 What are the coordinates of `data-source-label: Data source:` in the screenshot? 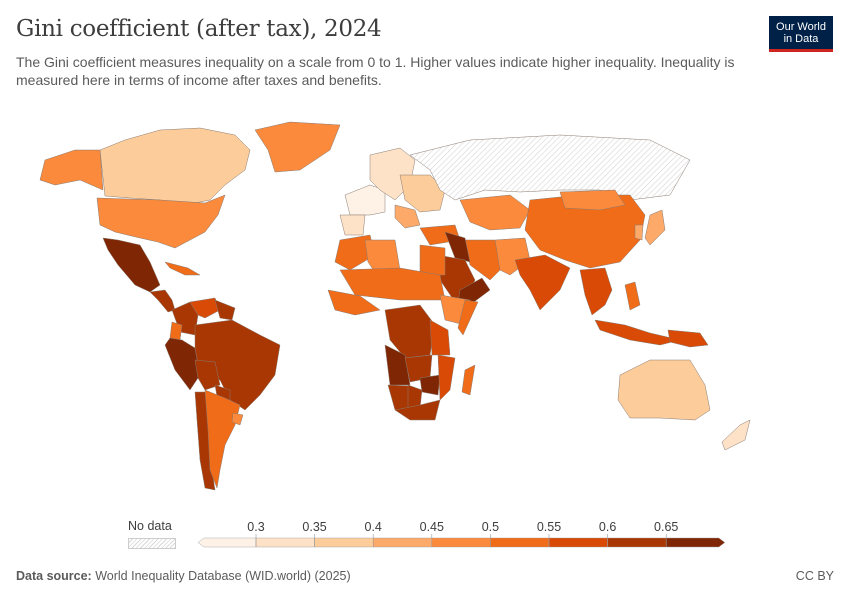 It's located at (54, 576).